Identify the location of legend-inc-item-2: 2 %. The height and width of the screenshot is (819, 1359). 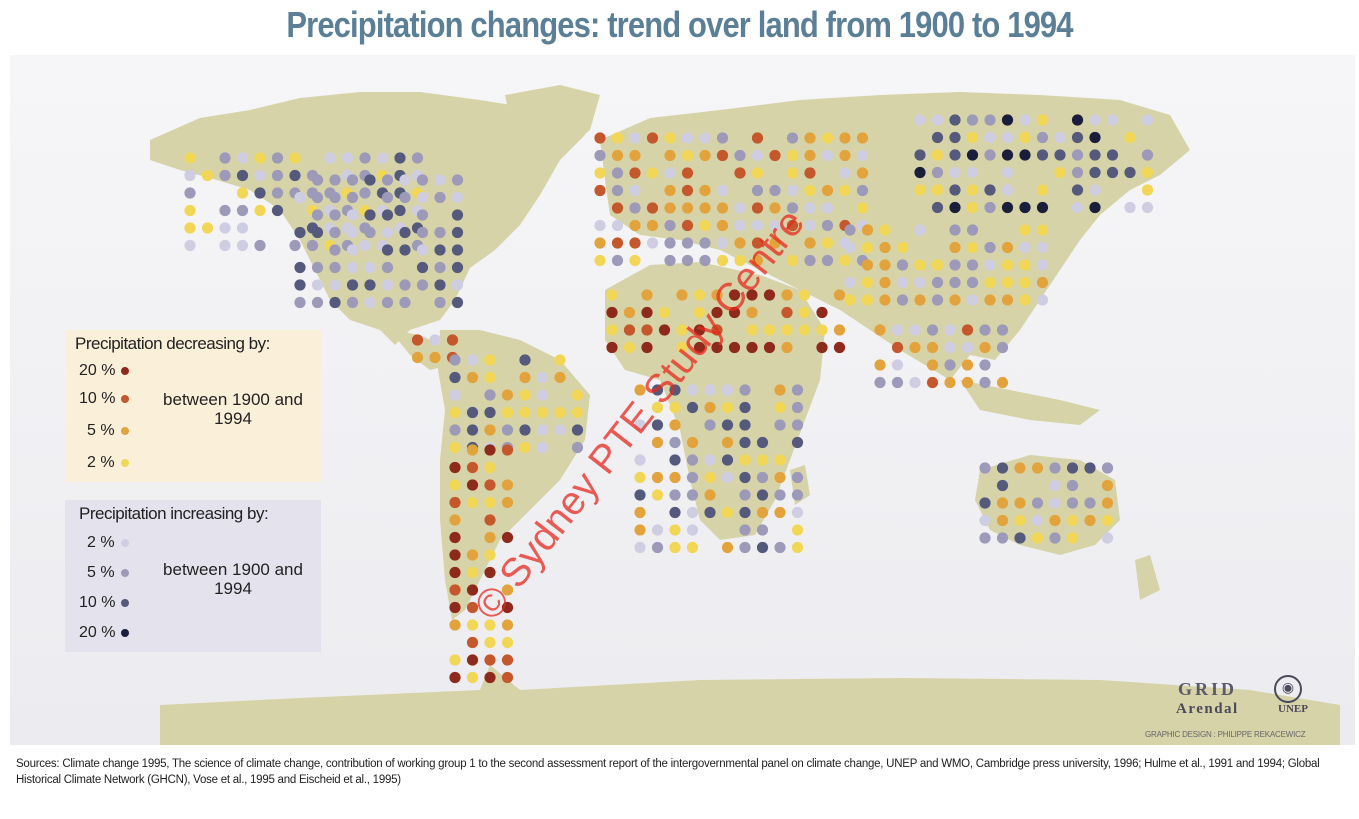
(108, 543).